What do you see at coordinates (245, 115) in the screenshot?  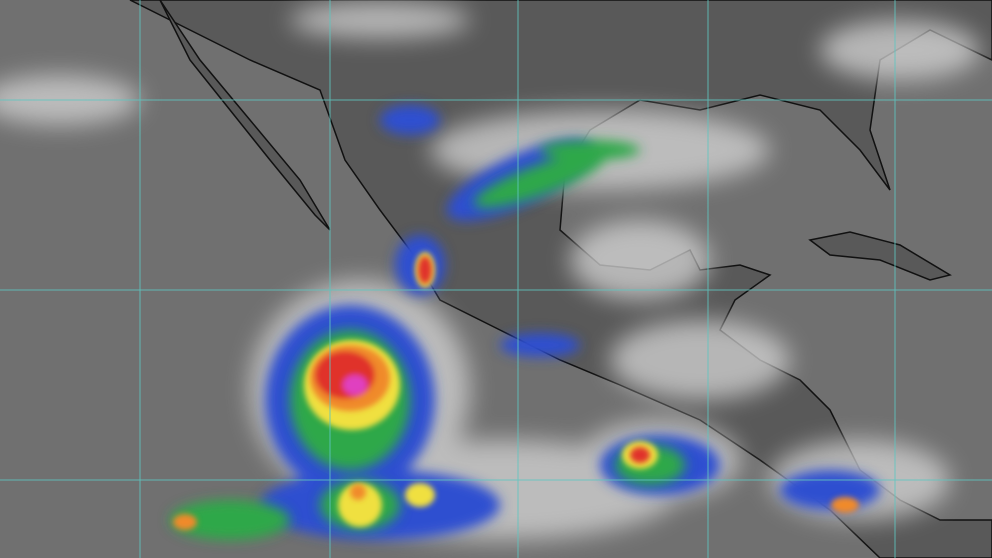 I see `baja-california` at bounding box center [245, 115].